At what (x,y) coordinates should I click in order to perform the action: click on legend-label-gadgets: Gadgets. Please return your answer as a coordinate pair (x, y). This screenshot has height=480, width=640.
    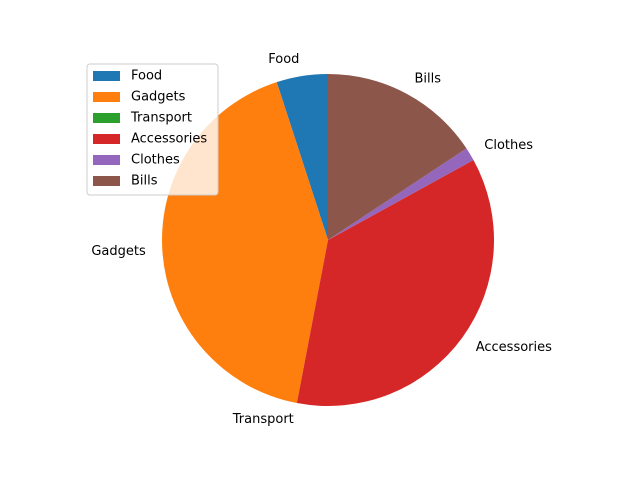
    Looking at the image, I should click on (158, 97).